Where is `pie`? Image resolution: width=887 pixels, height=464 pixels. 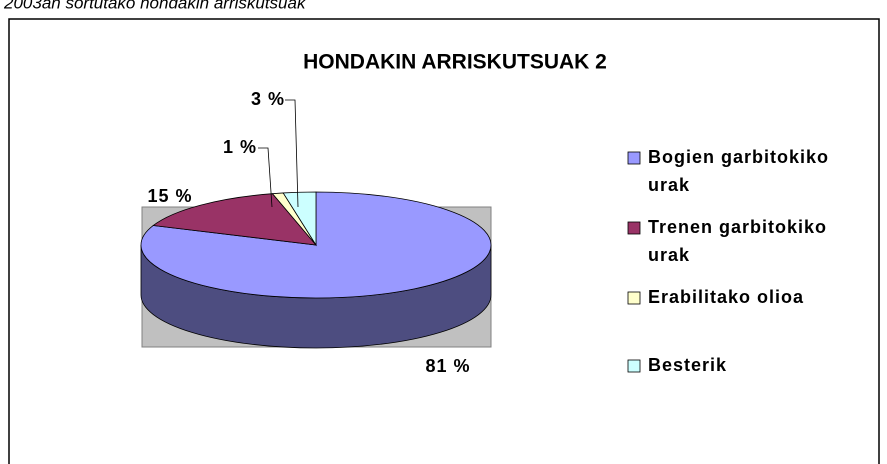 pie is located at coordinates (316, 270).